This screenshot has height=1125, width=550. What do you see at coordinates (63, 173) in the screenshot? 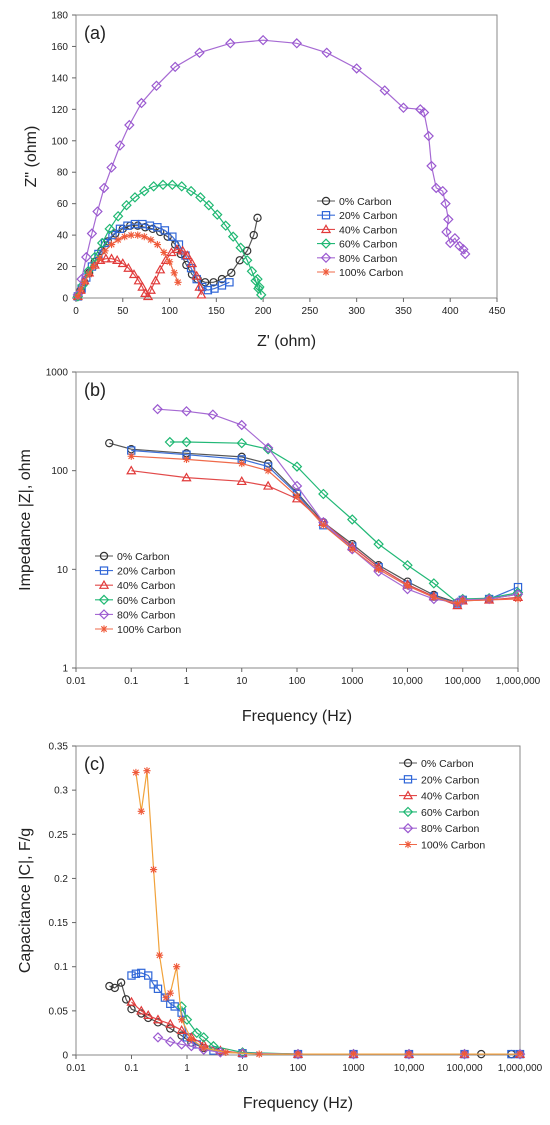
I see `y-tick-label: 80` at bounding box center [63, 173].